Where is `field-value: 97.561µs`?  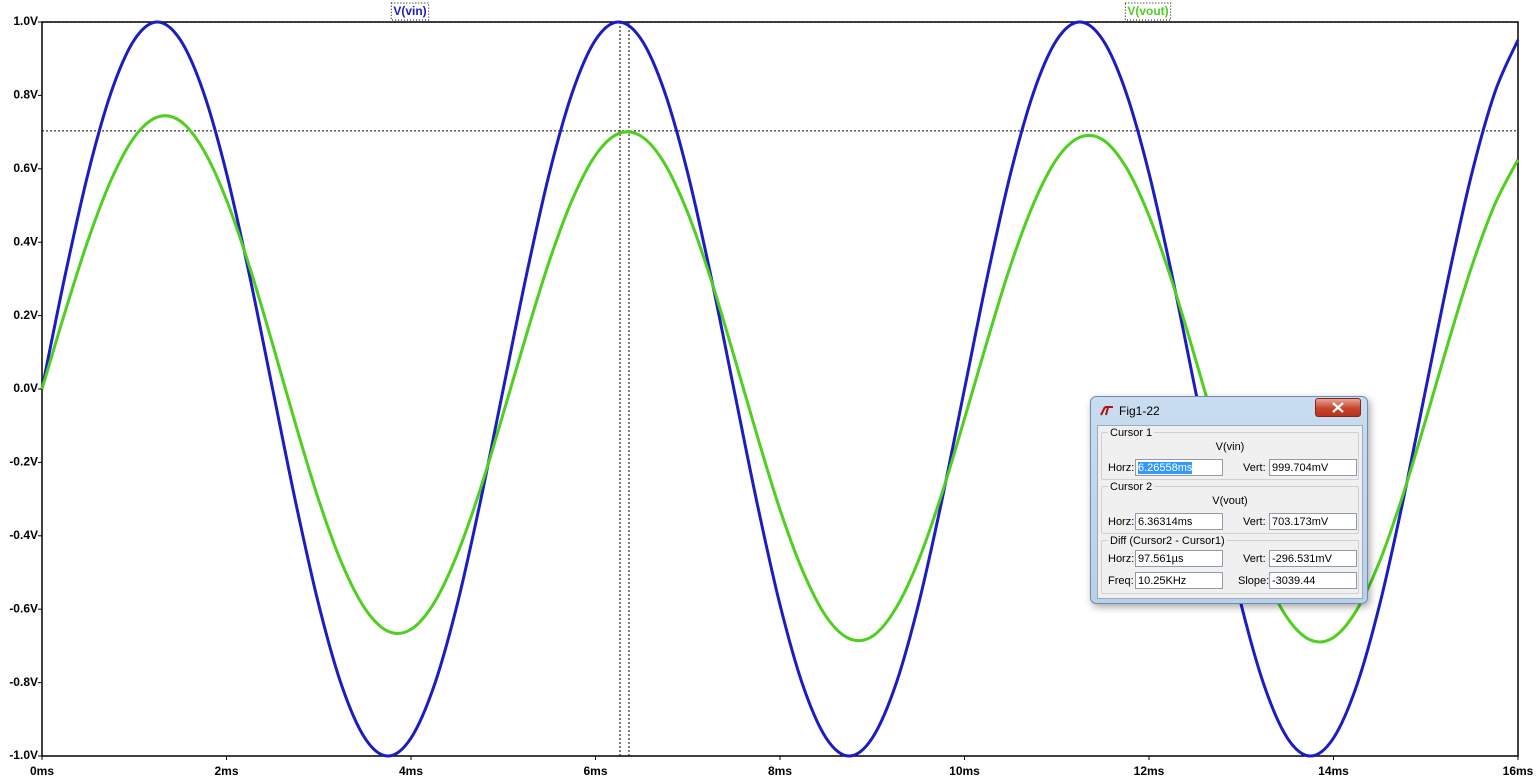 field-value: 97.561µs is located at coordinates (1179, 558).